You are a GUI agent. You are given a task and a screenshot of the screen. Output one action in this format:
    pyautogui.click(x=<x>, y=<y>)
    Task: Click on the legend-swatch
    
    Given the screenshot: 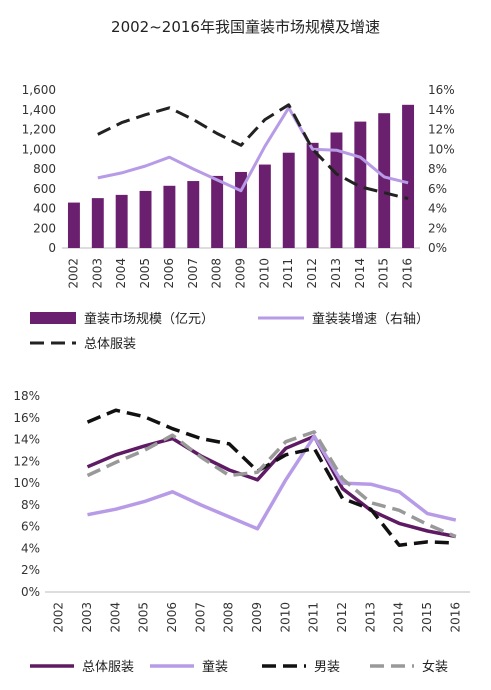 What is the action you would take?
    pyautogui.click(x=53, y=318)
    